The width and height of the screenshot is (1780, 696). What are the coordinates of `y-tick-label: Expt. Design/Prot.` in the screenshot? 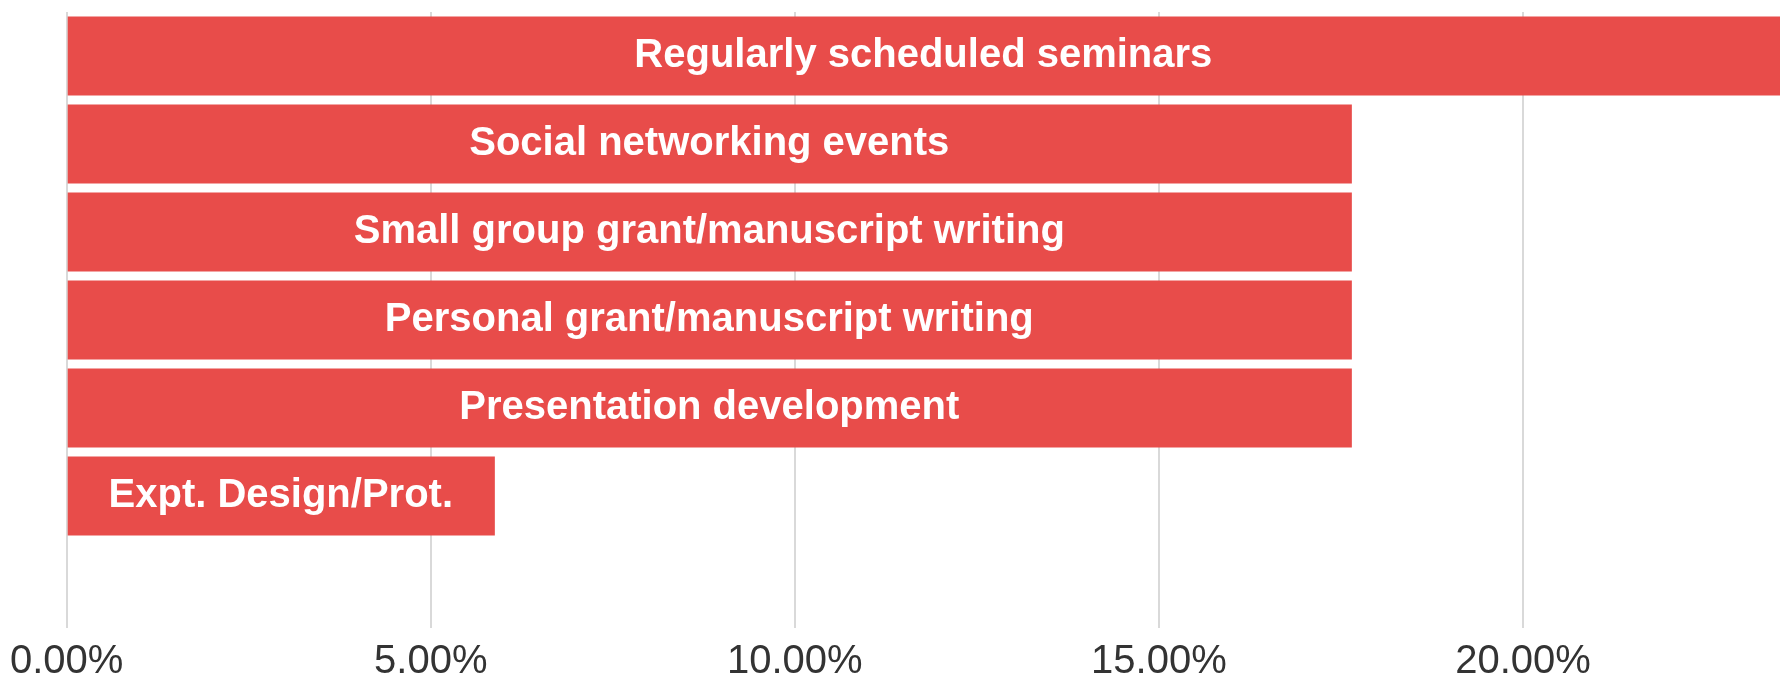 It's located at (281, 493).